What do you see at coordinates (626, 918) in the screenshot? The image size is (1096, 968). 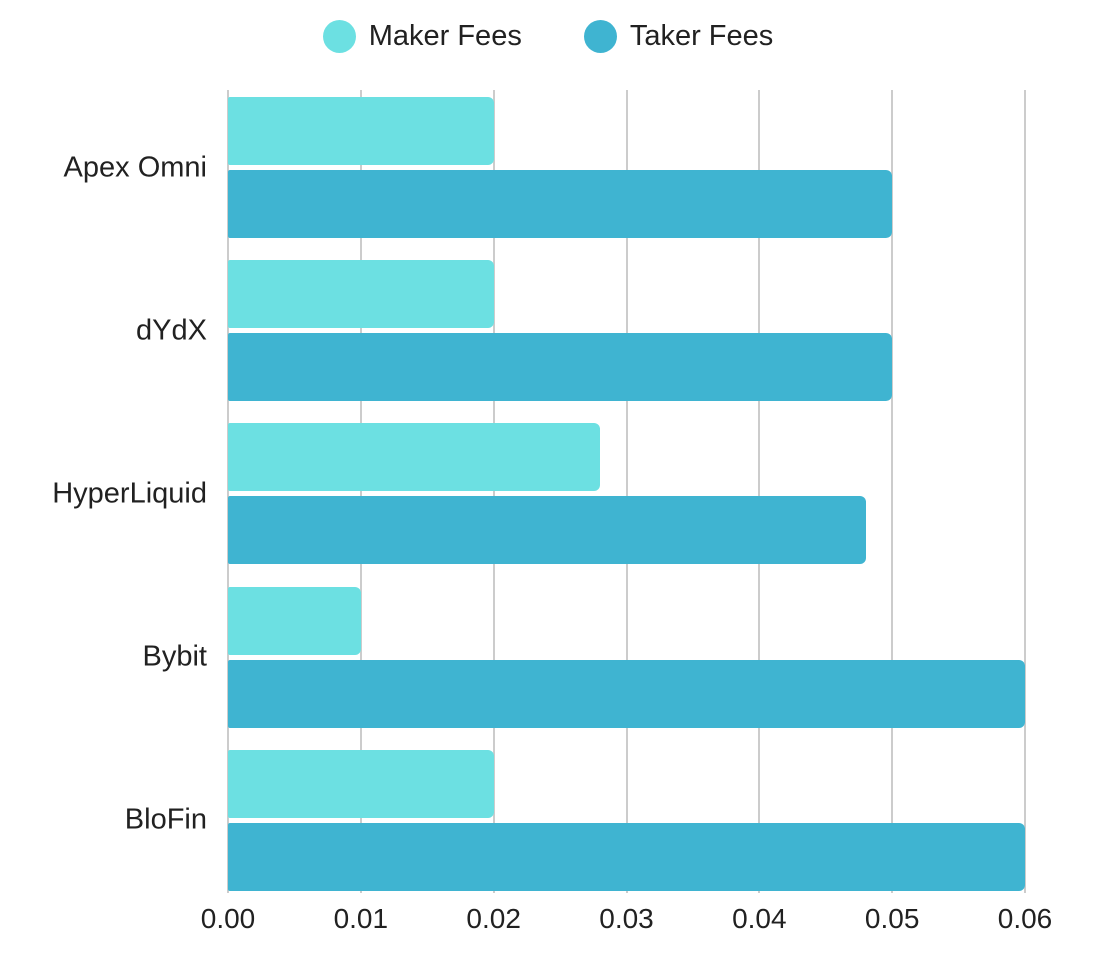 I see `x-axis-tick-label: 0.03` at bounding box center [626, 918].